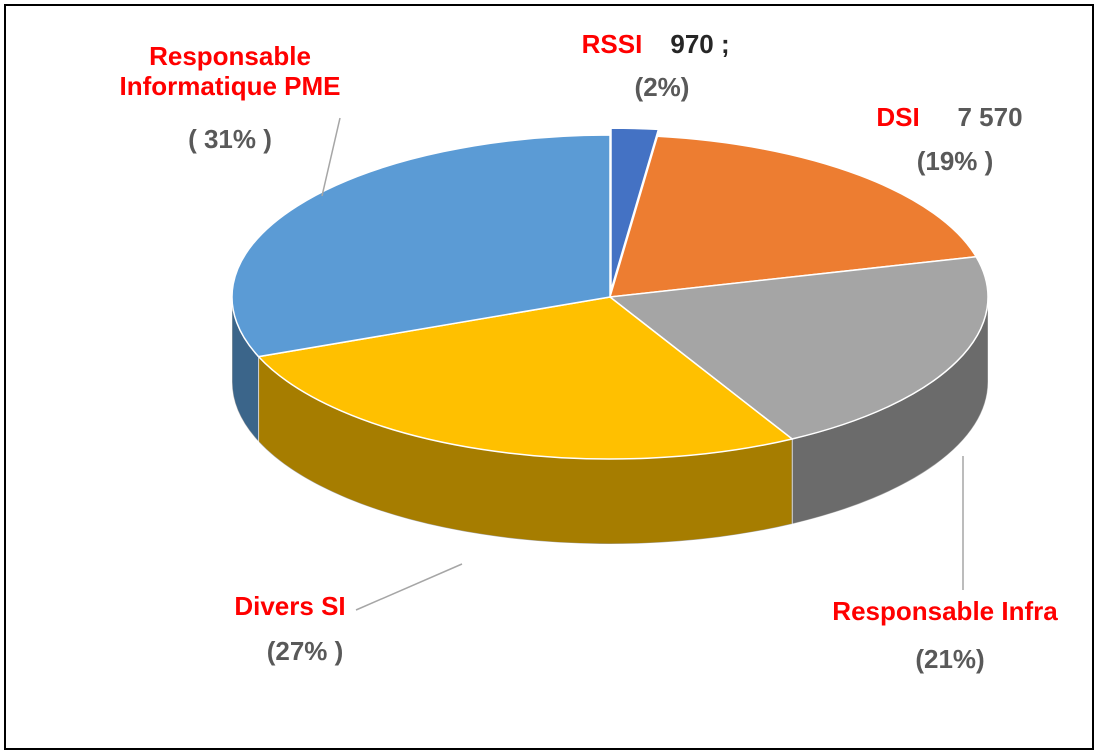 The image size is (1099, 755). What do you see at coordinates (662, 87) in the screenshot?
I see `label-percent: (2%)` at bounding box center [662, 87].